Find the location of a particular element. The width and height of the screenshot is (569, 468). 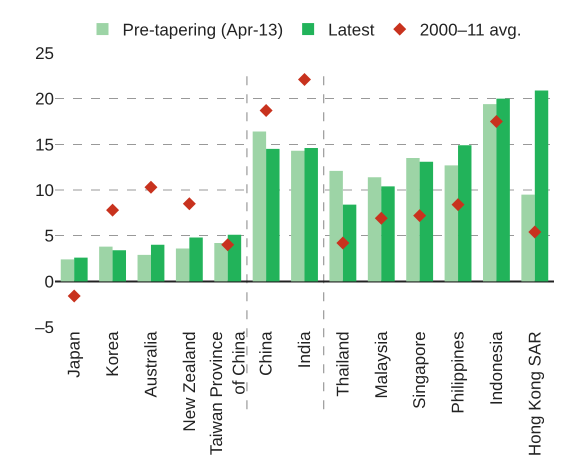

x-tick-label: Taiwan Province of China is located at coordinates (227, 393).